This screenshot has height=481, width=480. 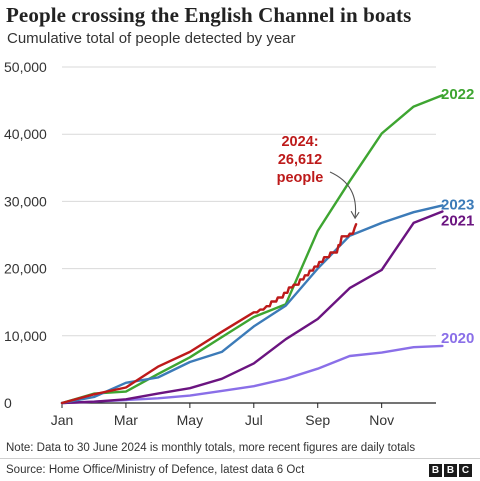 What do you see at coordinates (25, 269) in the screenshot?
I see `y-tick-label: 20,000` at bounding box center [25, 269].